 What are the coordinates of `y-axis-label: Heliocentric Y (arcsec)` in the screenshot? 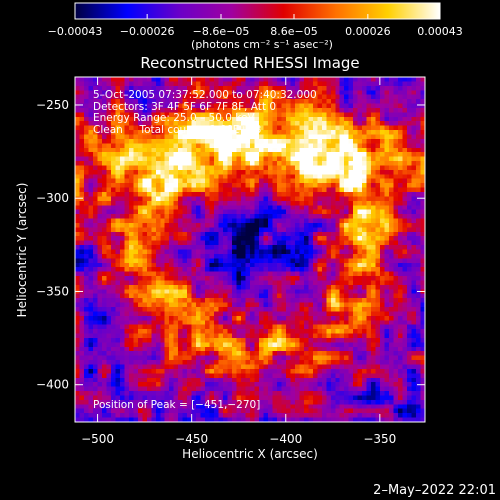 It's located at (22, 250).